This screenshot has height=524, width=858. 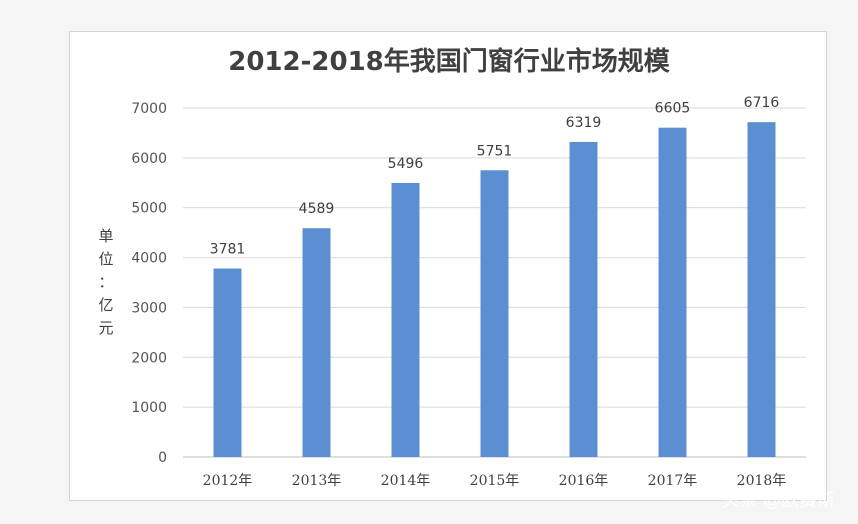 I want to click on data-label: 6716, so click(x=762, y=103).